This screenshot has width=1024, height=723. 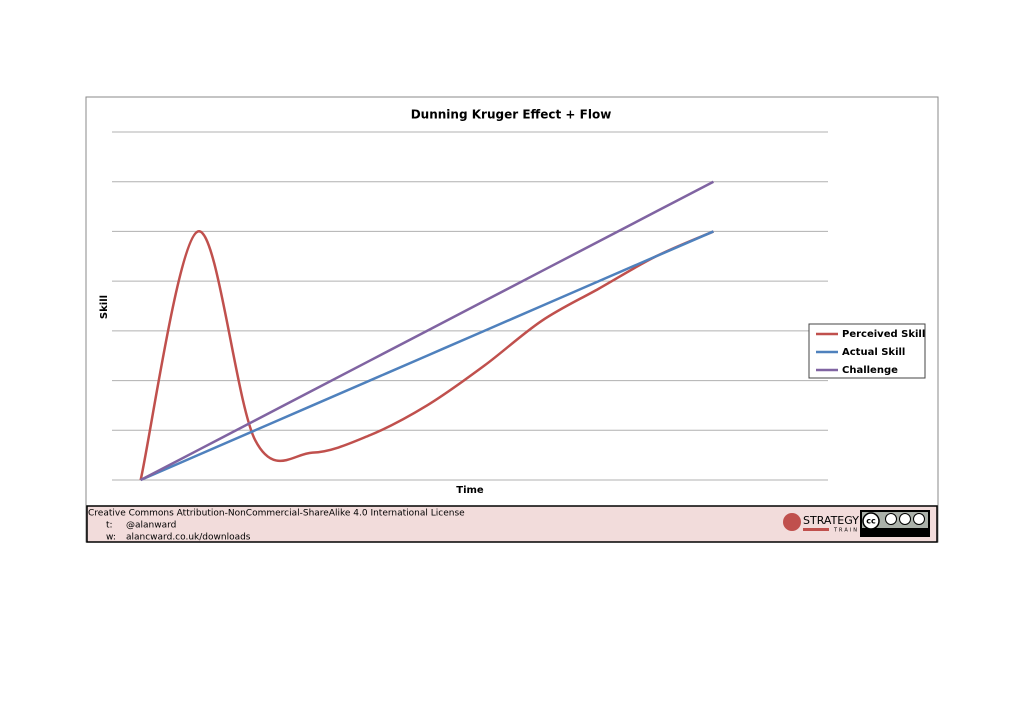 I want to click on x-axis-label: Time, so click(x=470, y=490).